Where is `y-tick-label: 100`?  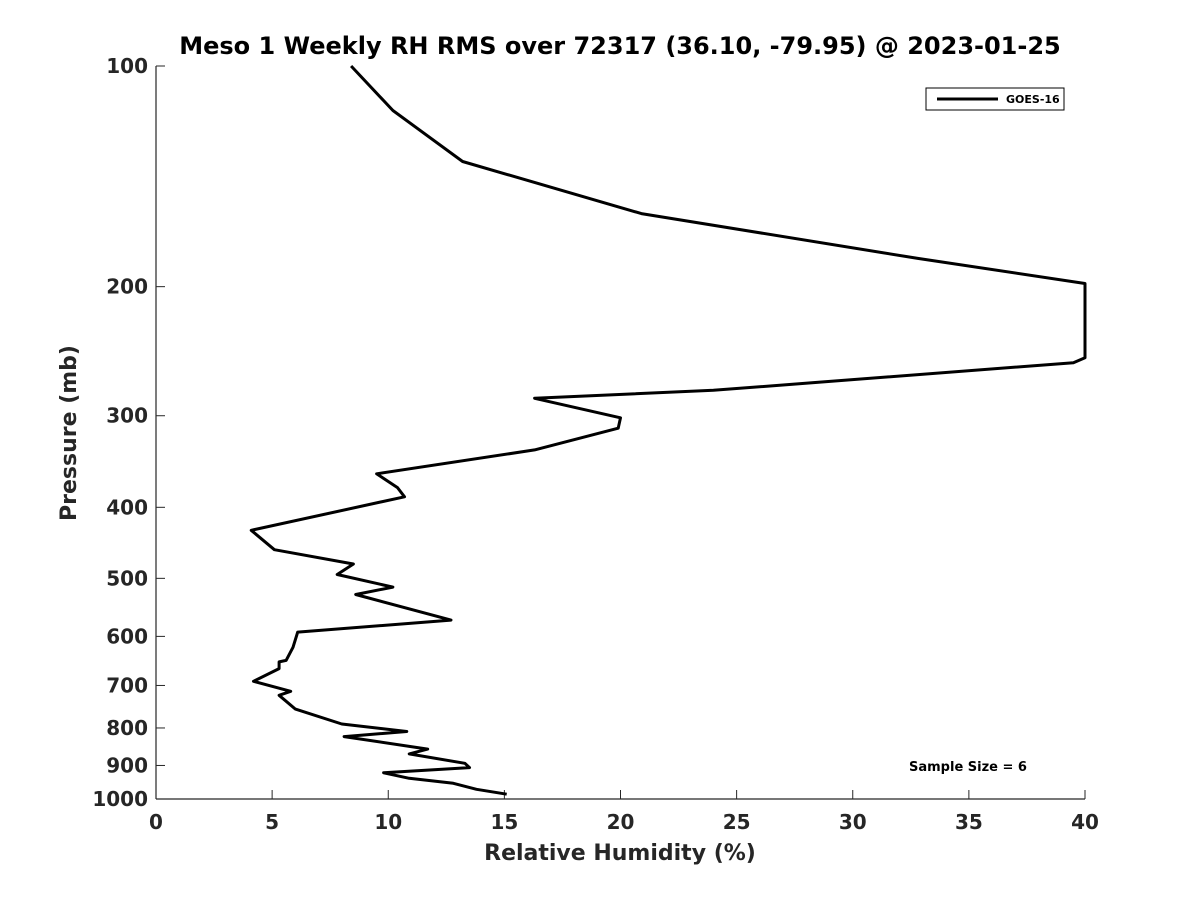
y-tick-label: 100 is located at coordinates (127, 66).